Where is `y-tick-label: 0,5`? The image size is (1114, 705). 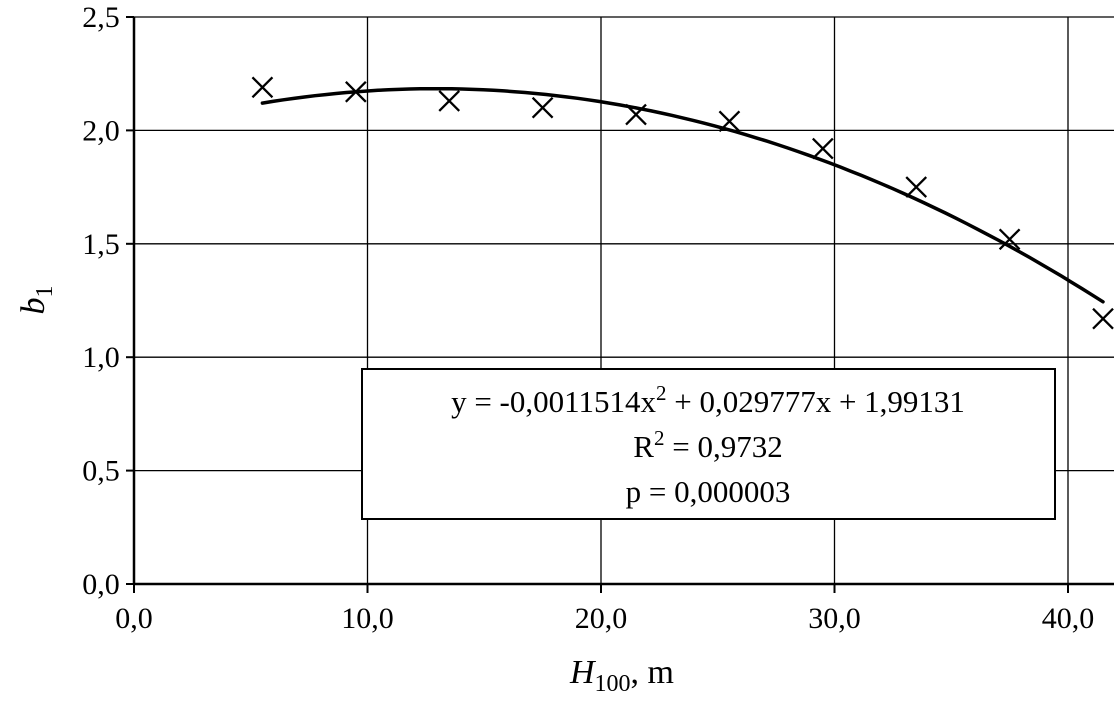
y-tick-label: 0,5 is located at coordinates (101, 471).